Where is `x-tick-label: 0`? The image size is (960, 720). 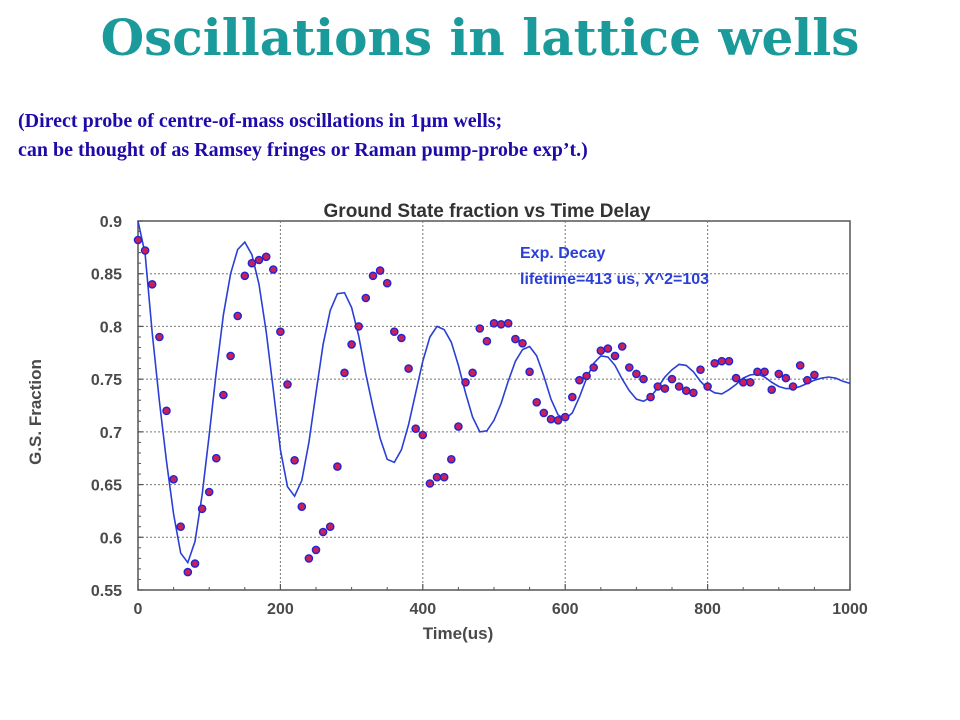 x-tick-label: 0 is located at coordinates (138, 609).